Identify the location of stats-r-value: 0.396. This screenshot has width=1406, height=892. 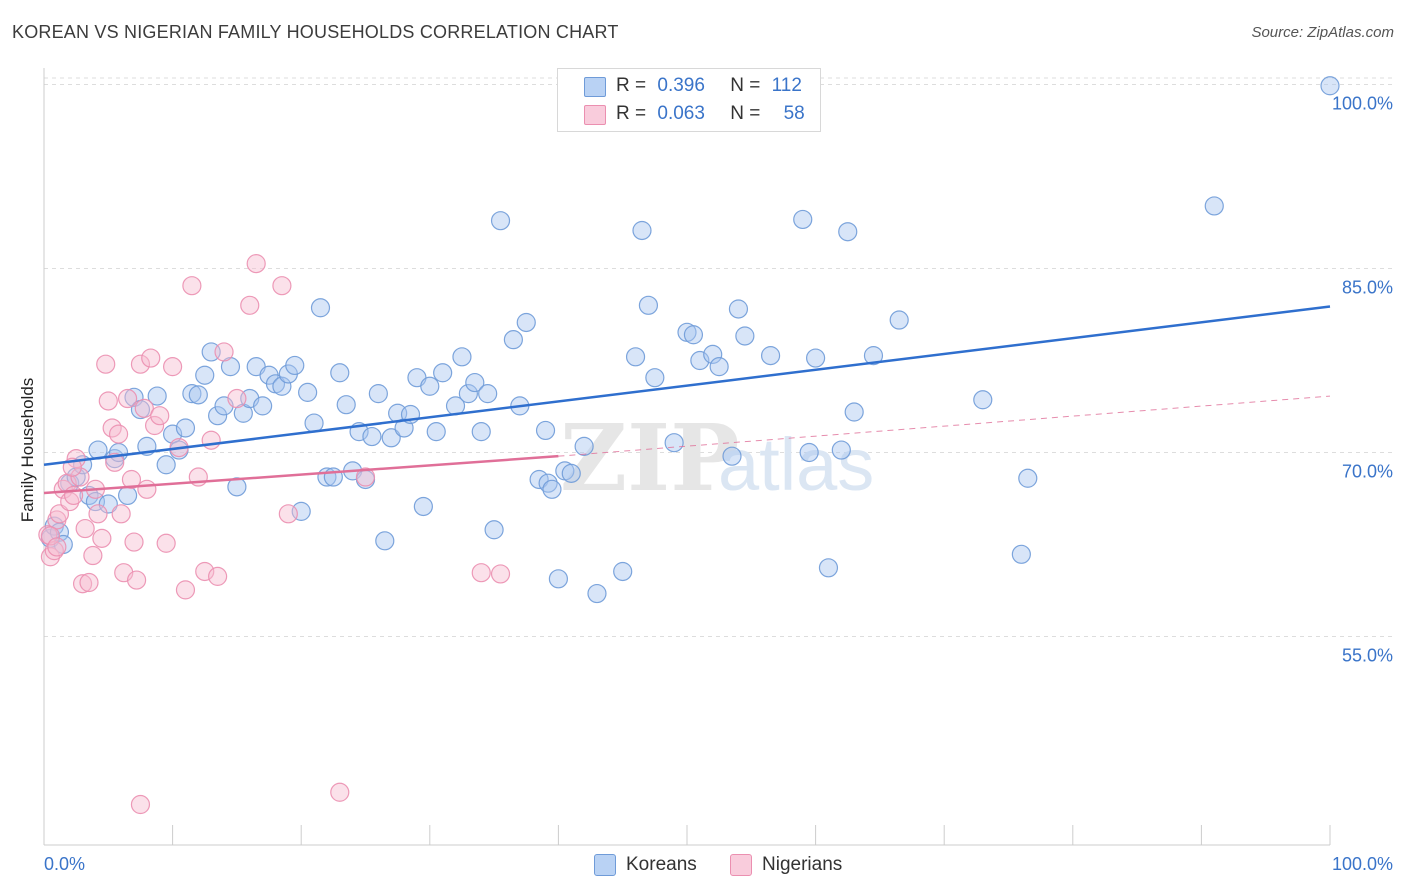
(681, 85).